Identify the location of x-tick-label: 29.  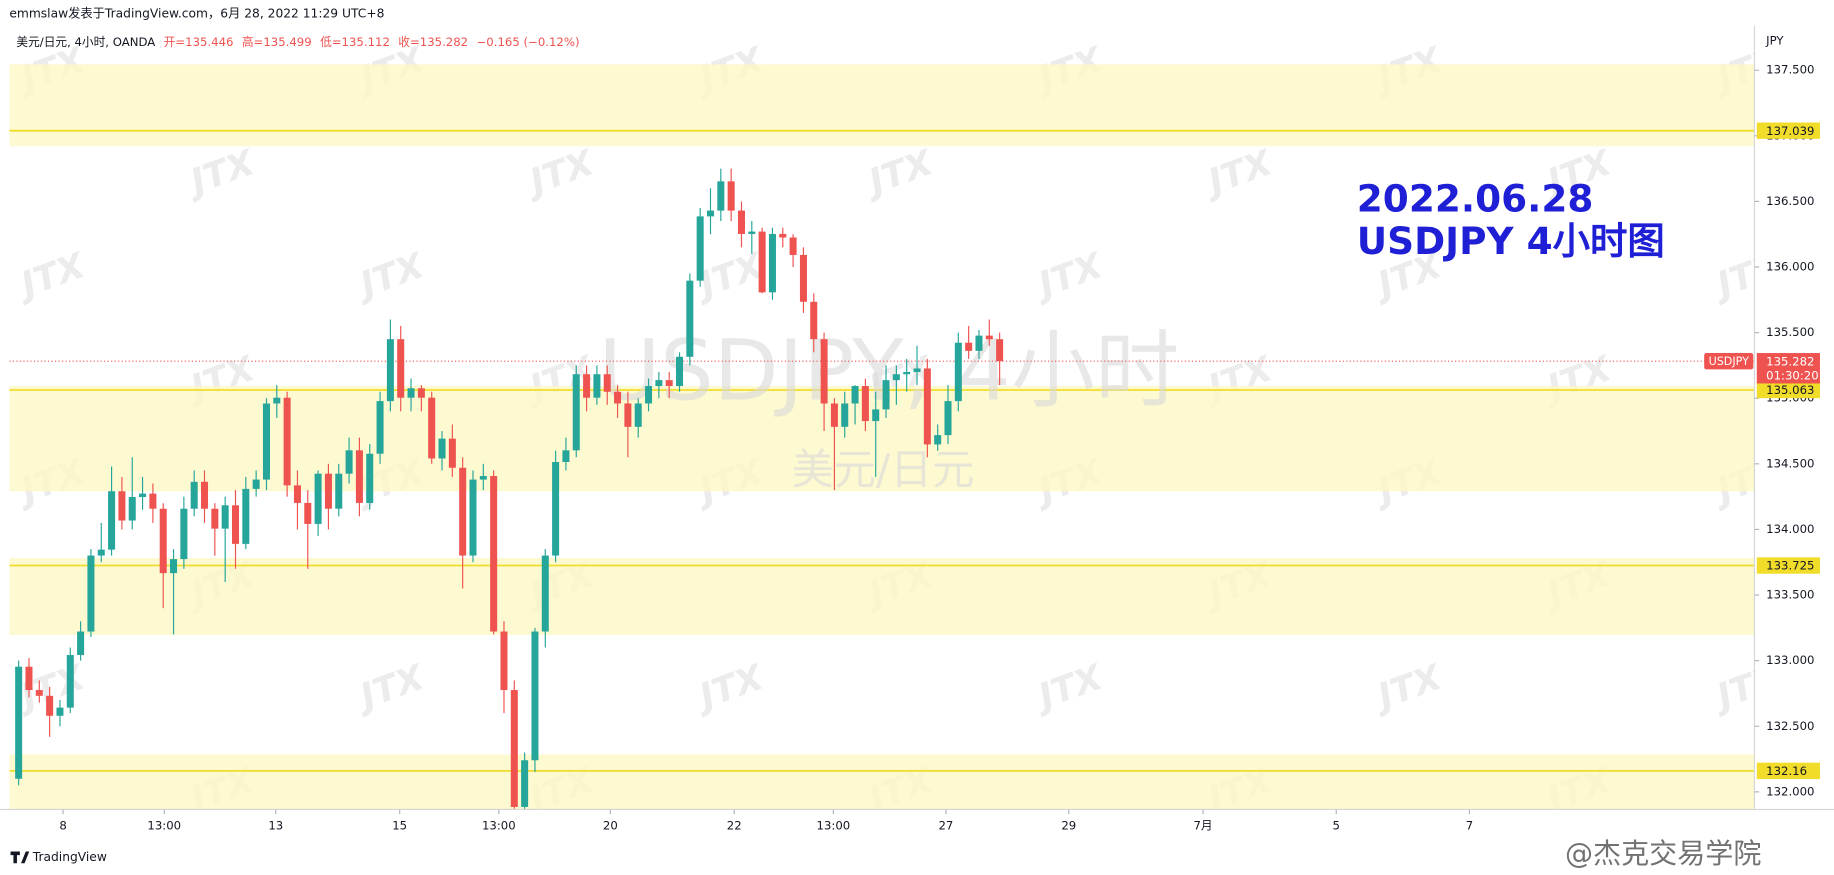
(1068, 825).